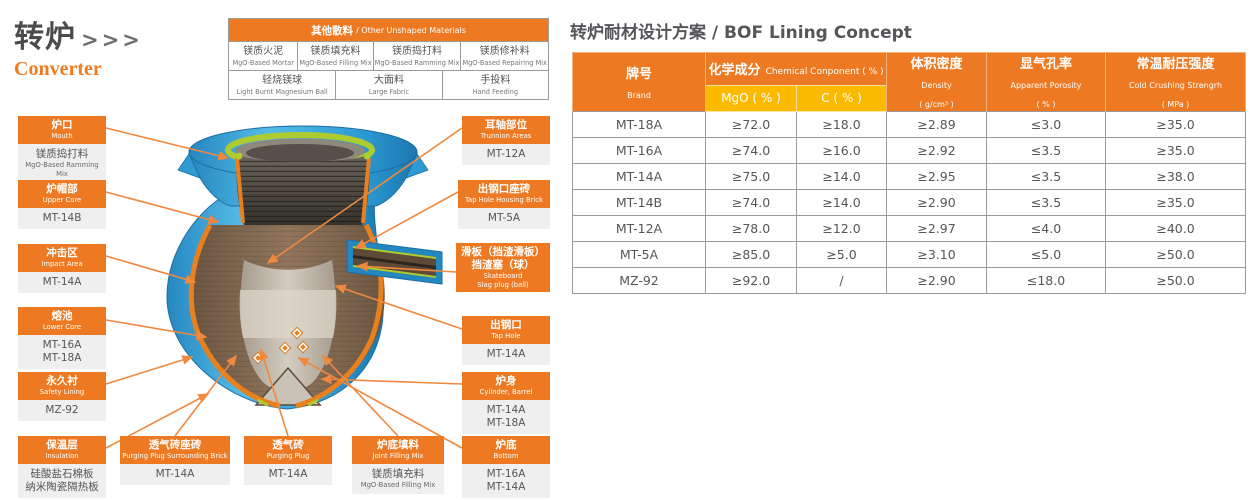 The width and height of the screenshot is (1250, 500). I want to click on callout-trunnion-areas: 耳轴部位 Trunnion Areas MT-12A, so click(506, 140).